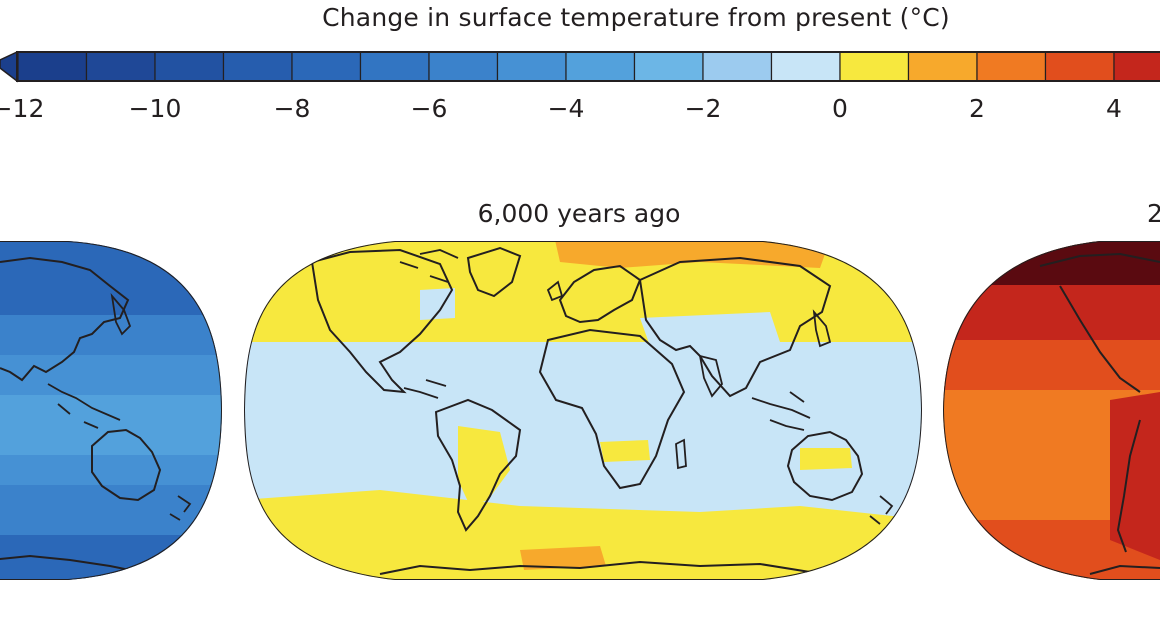  I want to click on colorbar-tick-label: −8, so click(292, 108).